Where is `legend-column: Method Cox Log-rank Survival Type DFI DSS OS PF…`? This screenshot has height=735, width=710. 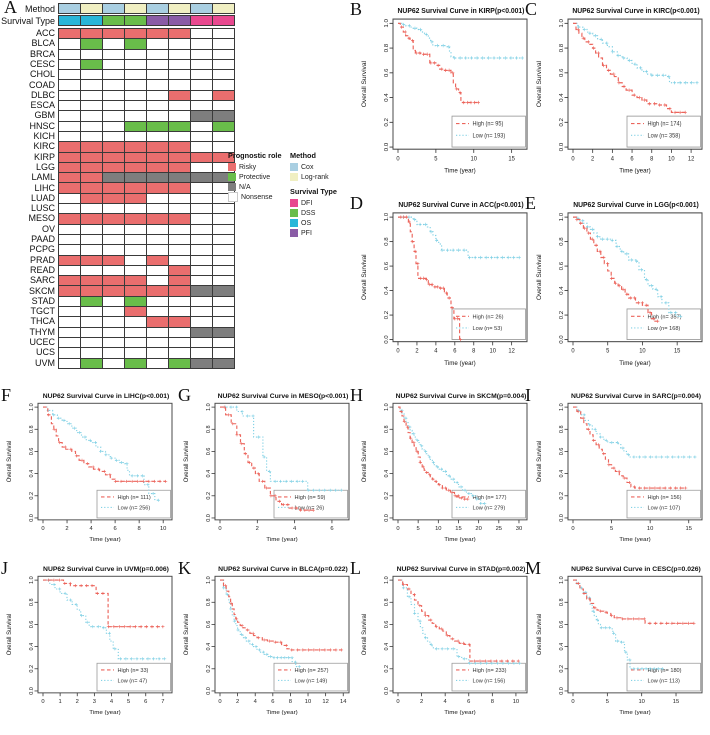 legend-column: Method Cox Log-rank Survival Type DFI DSS OS PF… is located at coordinates (313, 194).